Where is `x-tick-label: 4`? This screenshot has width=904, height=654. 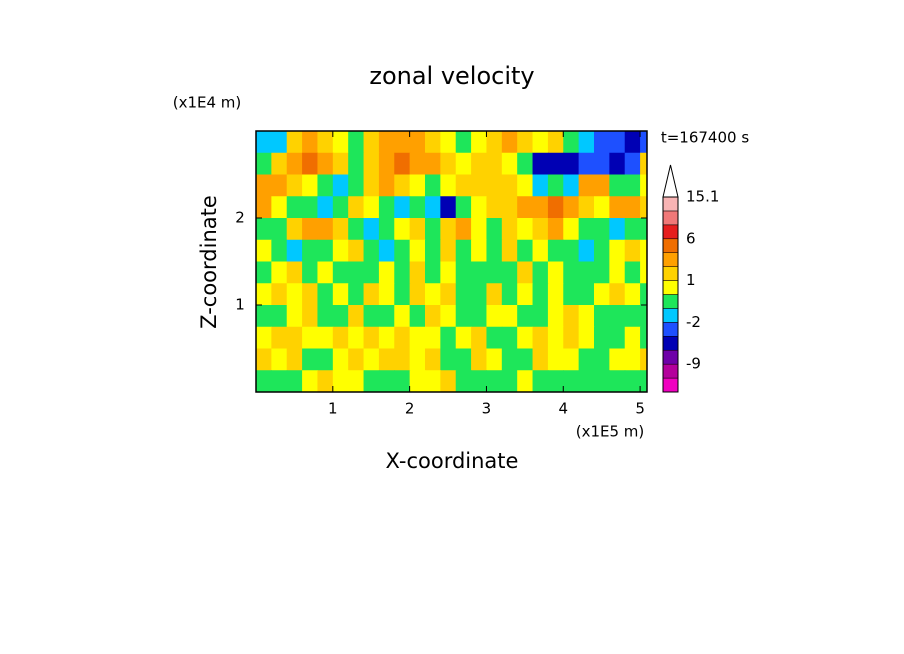
x-tick-label: 4 is located at coordinates (563, 409).